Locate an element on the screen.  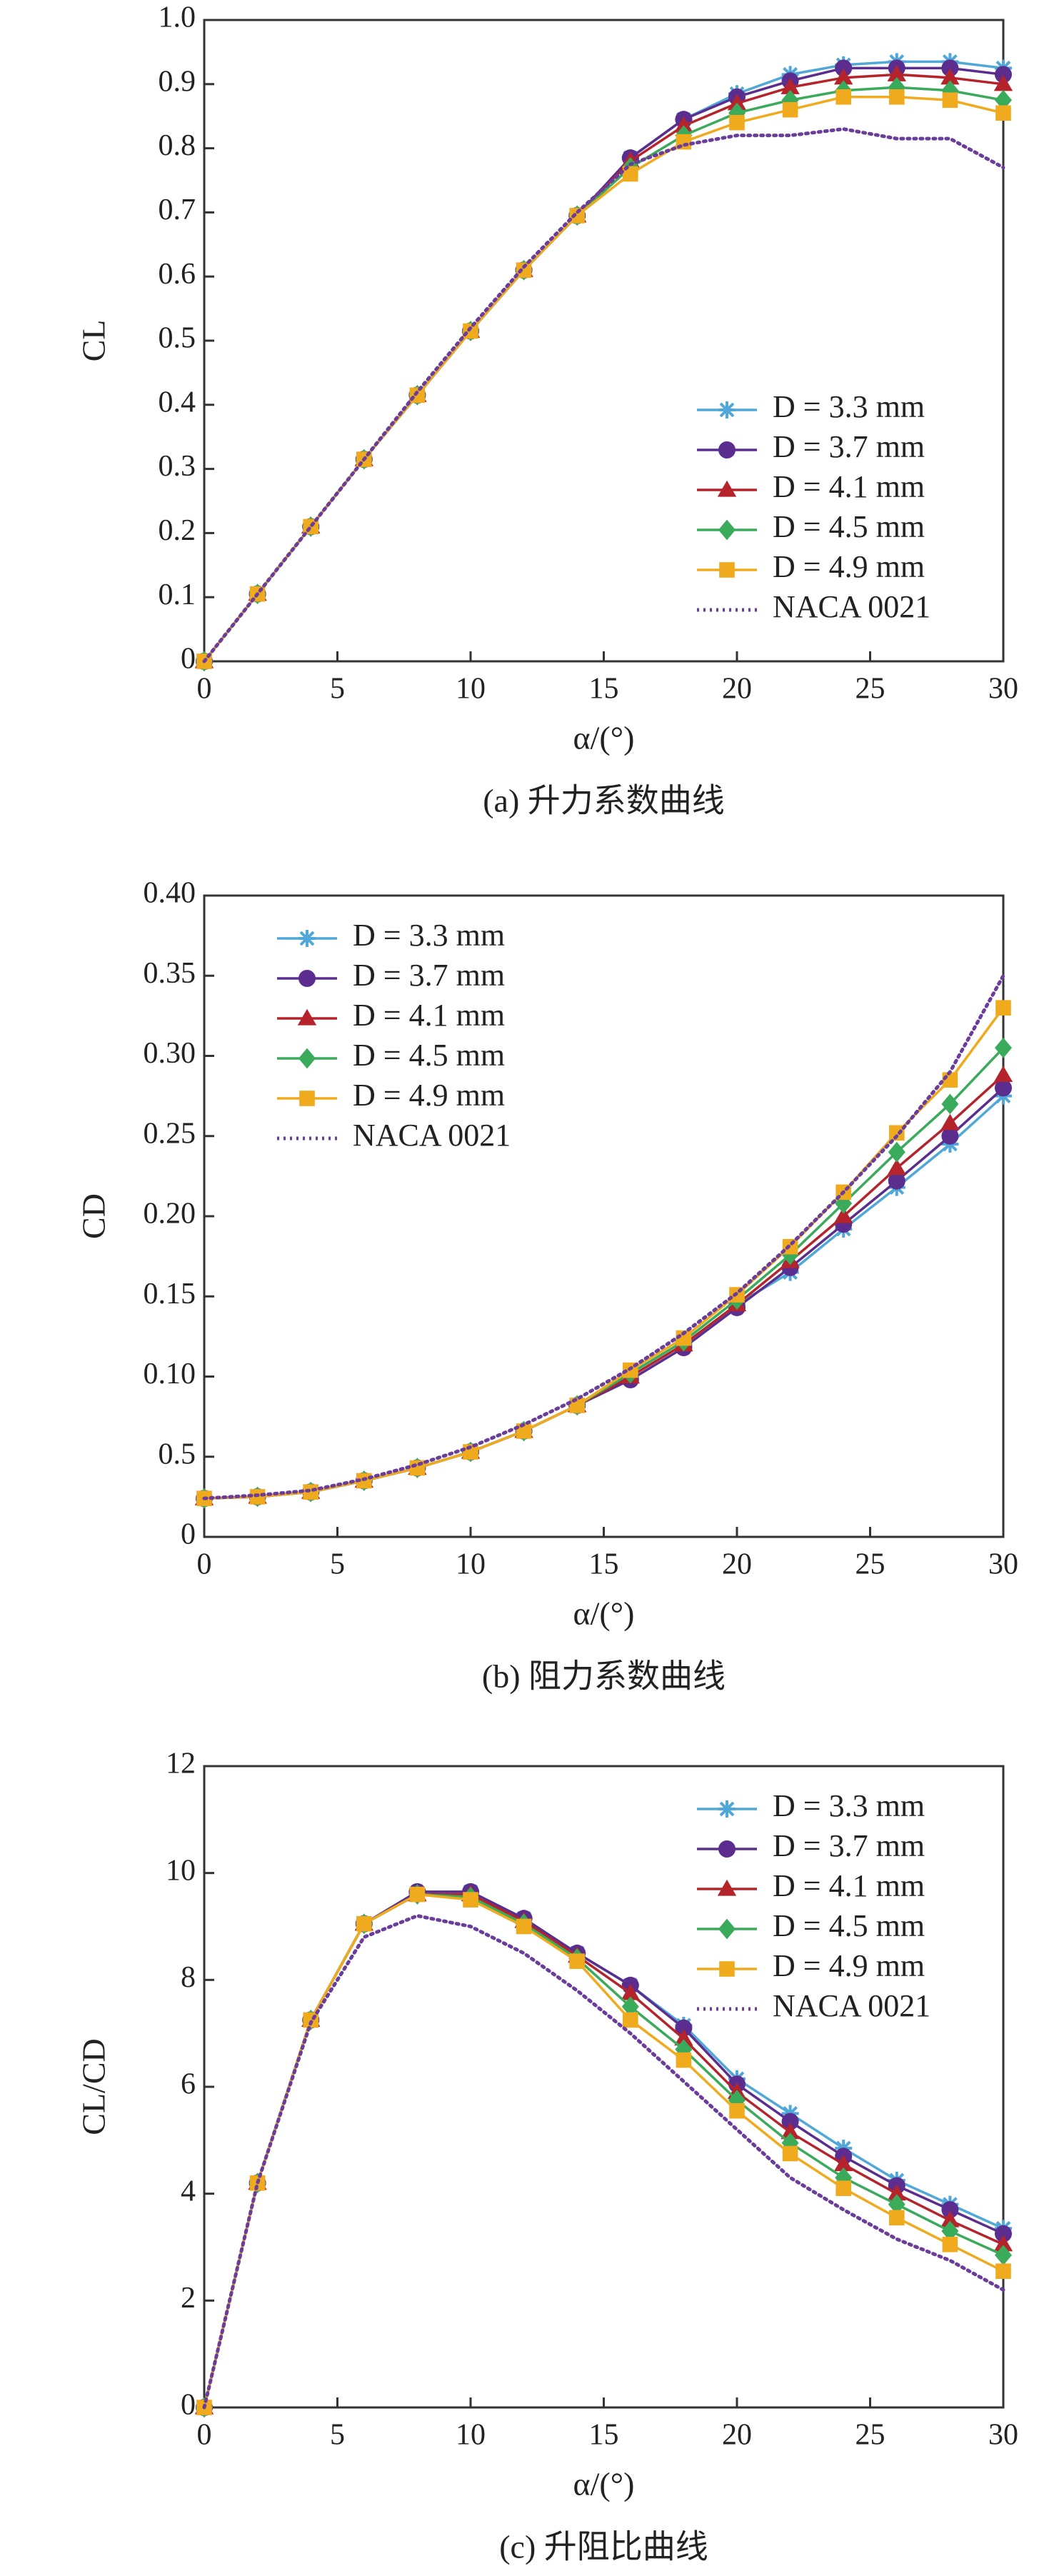
y-tick-label: 0.40 is located at coordinates (170, 893).